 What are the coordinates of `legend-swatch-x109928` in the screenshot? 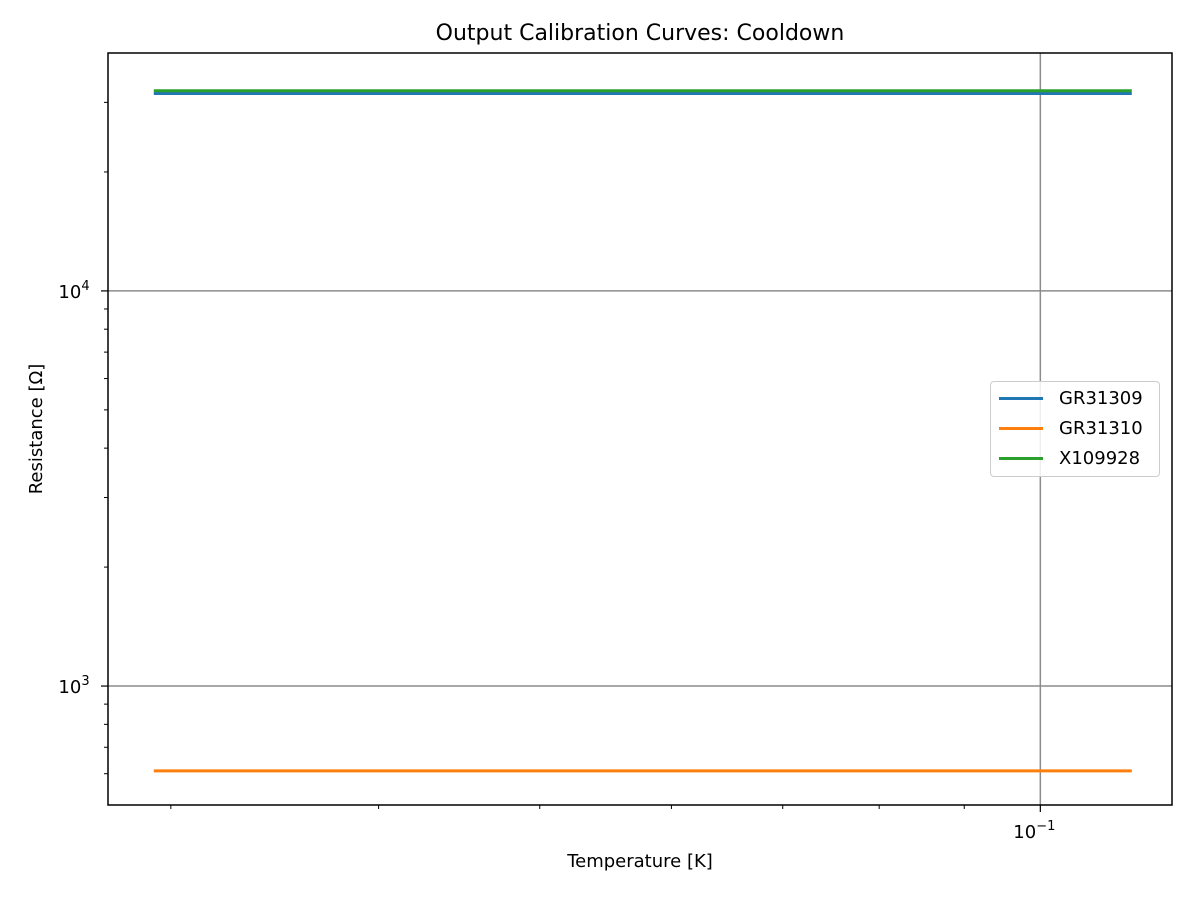 It's located at (1021, 458).